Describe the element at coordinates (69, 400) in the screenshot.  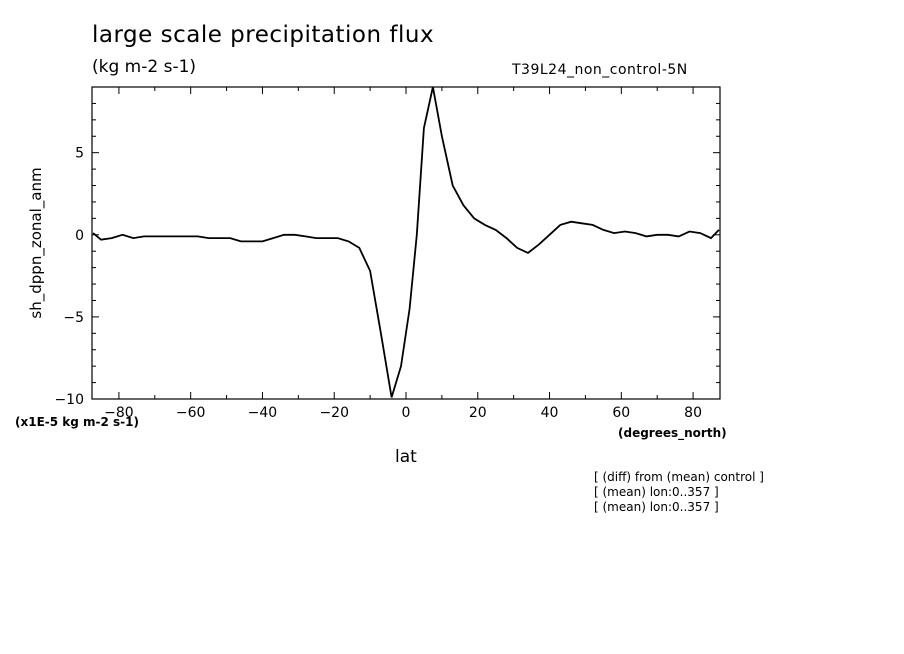
I see `y-tick-label: −10` at that location.